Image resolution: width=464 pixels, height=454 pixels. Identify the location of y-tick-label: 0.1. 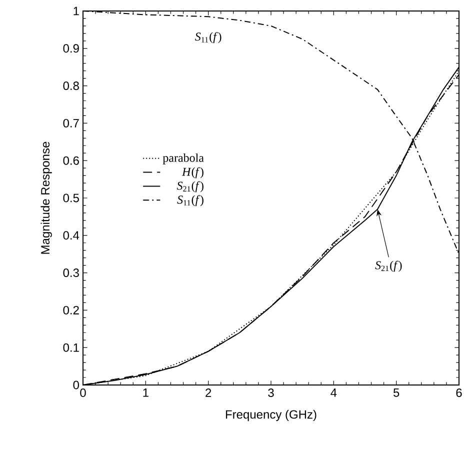
(71, 347).